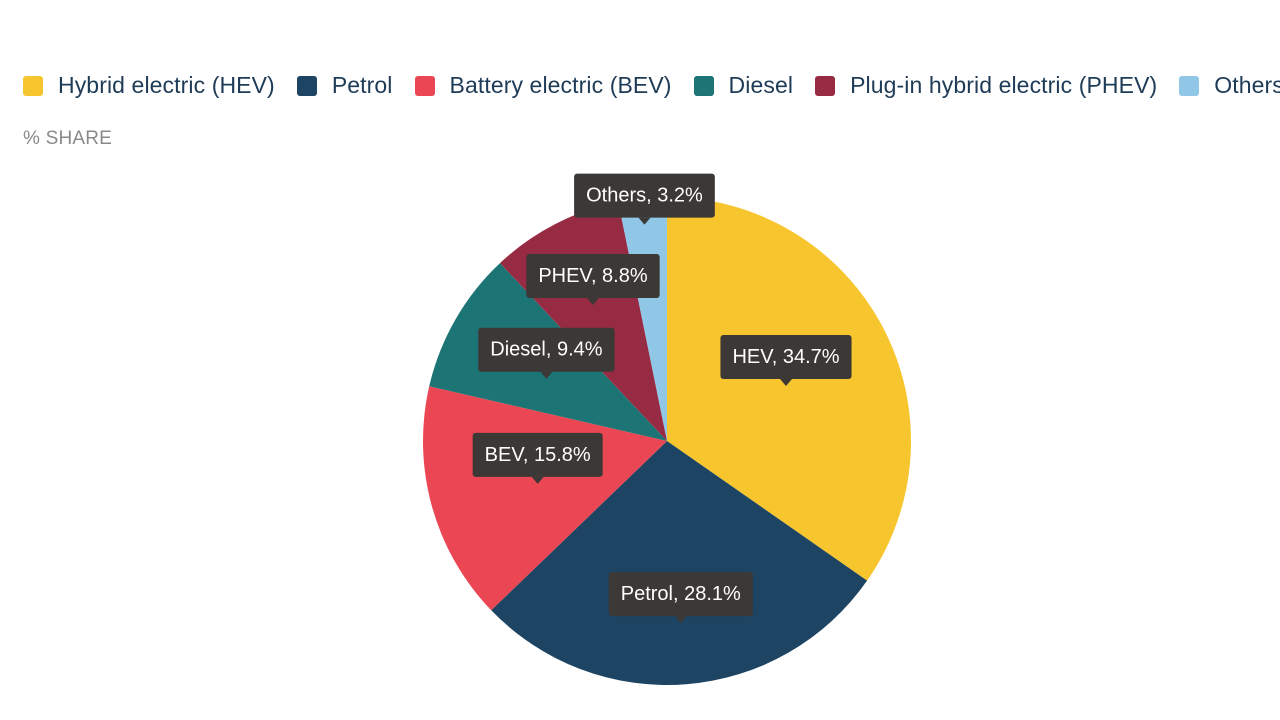 This screenshot has width=1280, height=720. I want to click on legend-label: Petrol, so click(362, 85).